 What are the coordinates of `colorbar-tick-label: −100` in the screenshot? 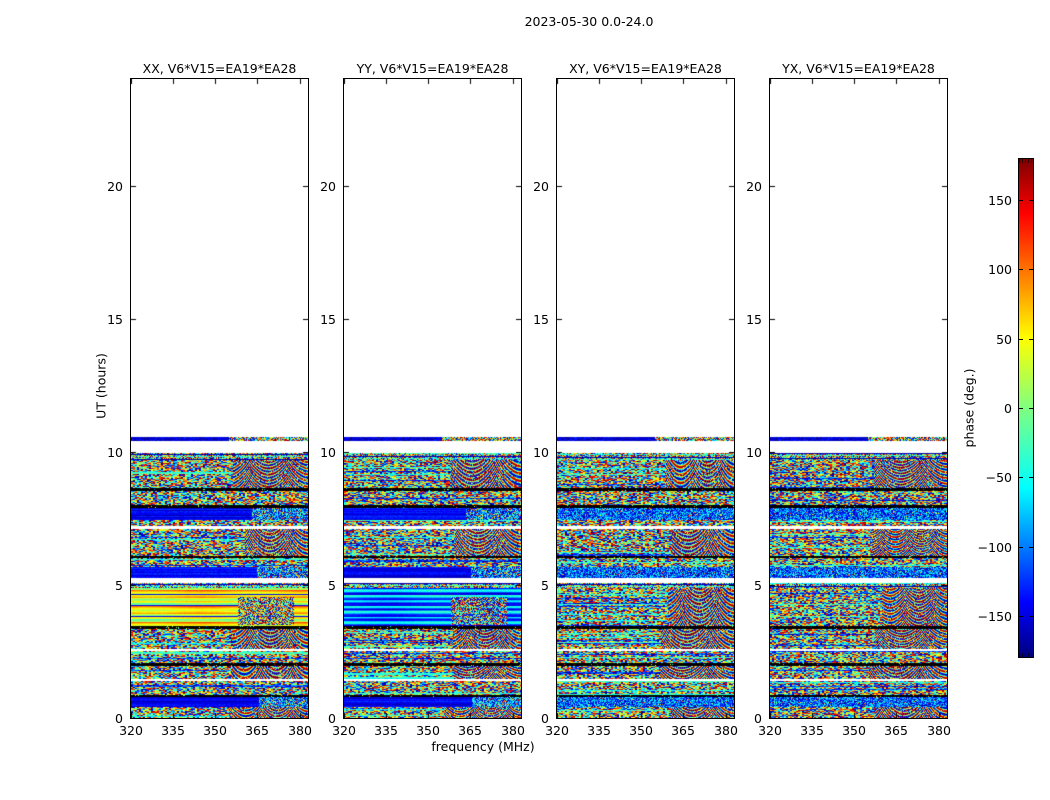 It's located at (994, 547).